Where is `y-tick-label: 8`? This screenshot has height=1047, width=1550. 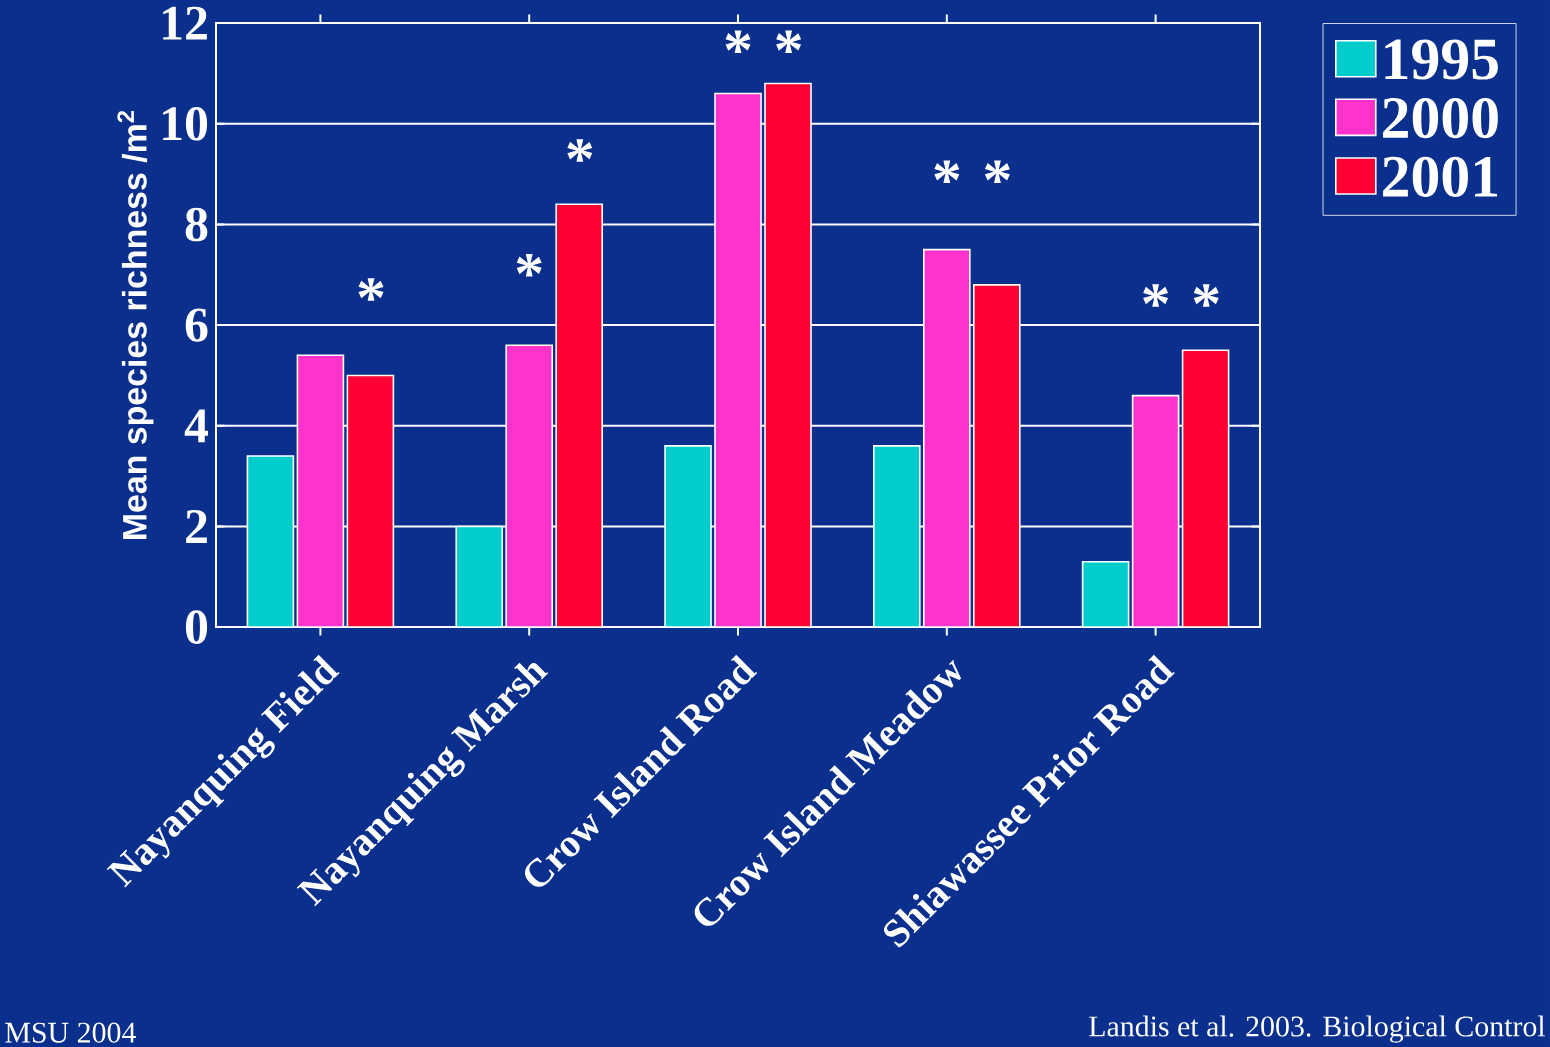 y-tick-label: 8 is located at coordinates (196, 224).